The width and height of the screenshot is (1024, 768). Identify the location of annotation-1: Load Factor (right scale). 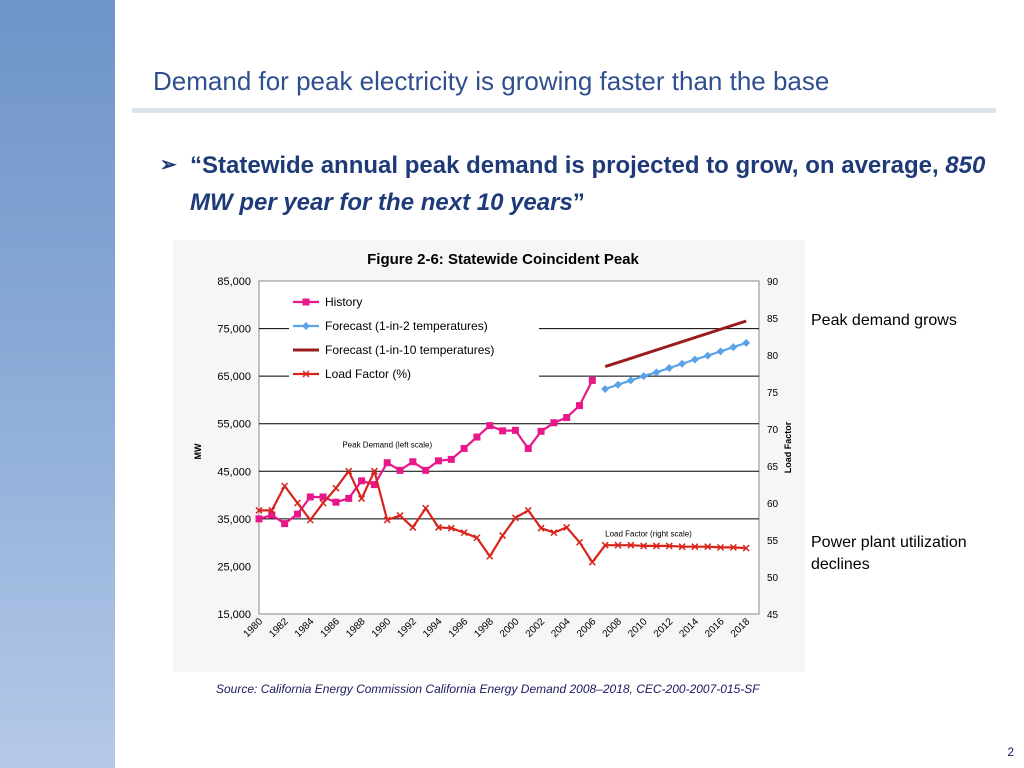
(648, 533).